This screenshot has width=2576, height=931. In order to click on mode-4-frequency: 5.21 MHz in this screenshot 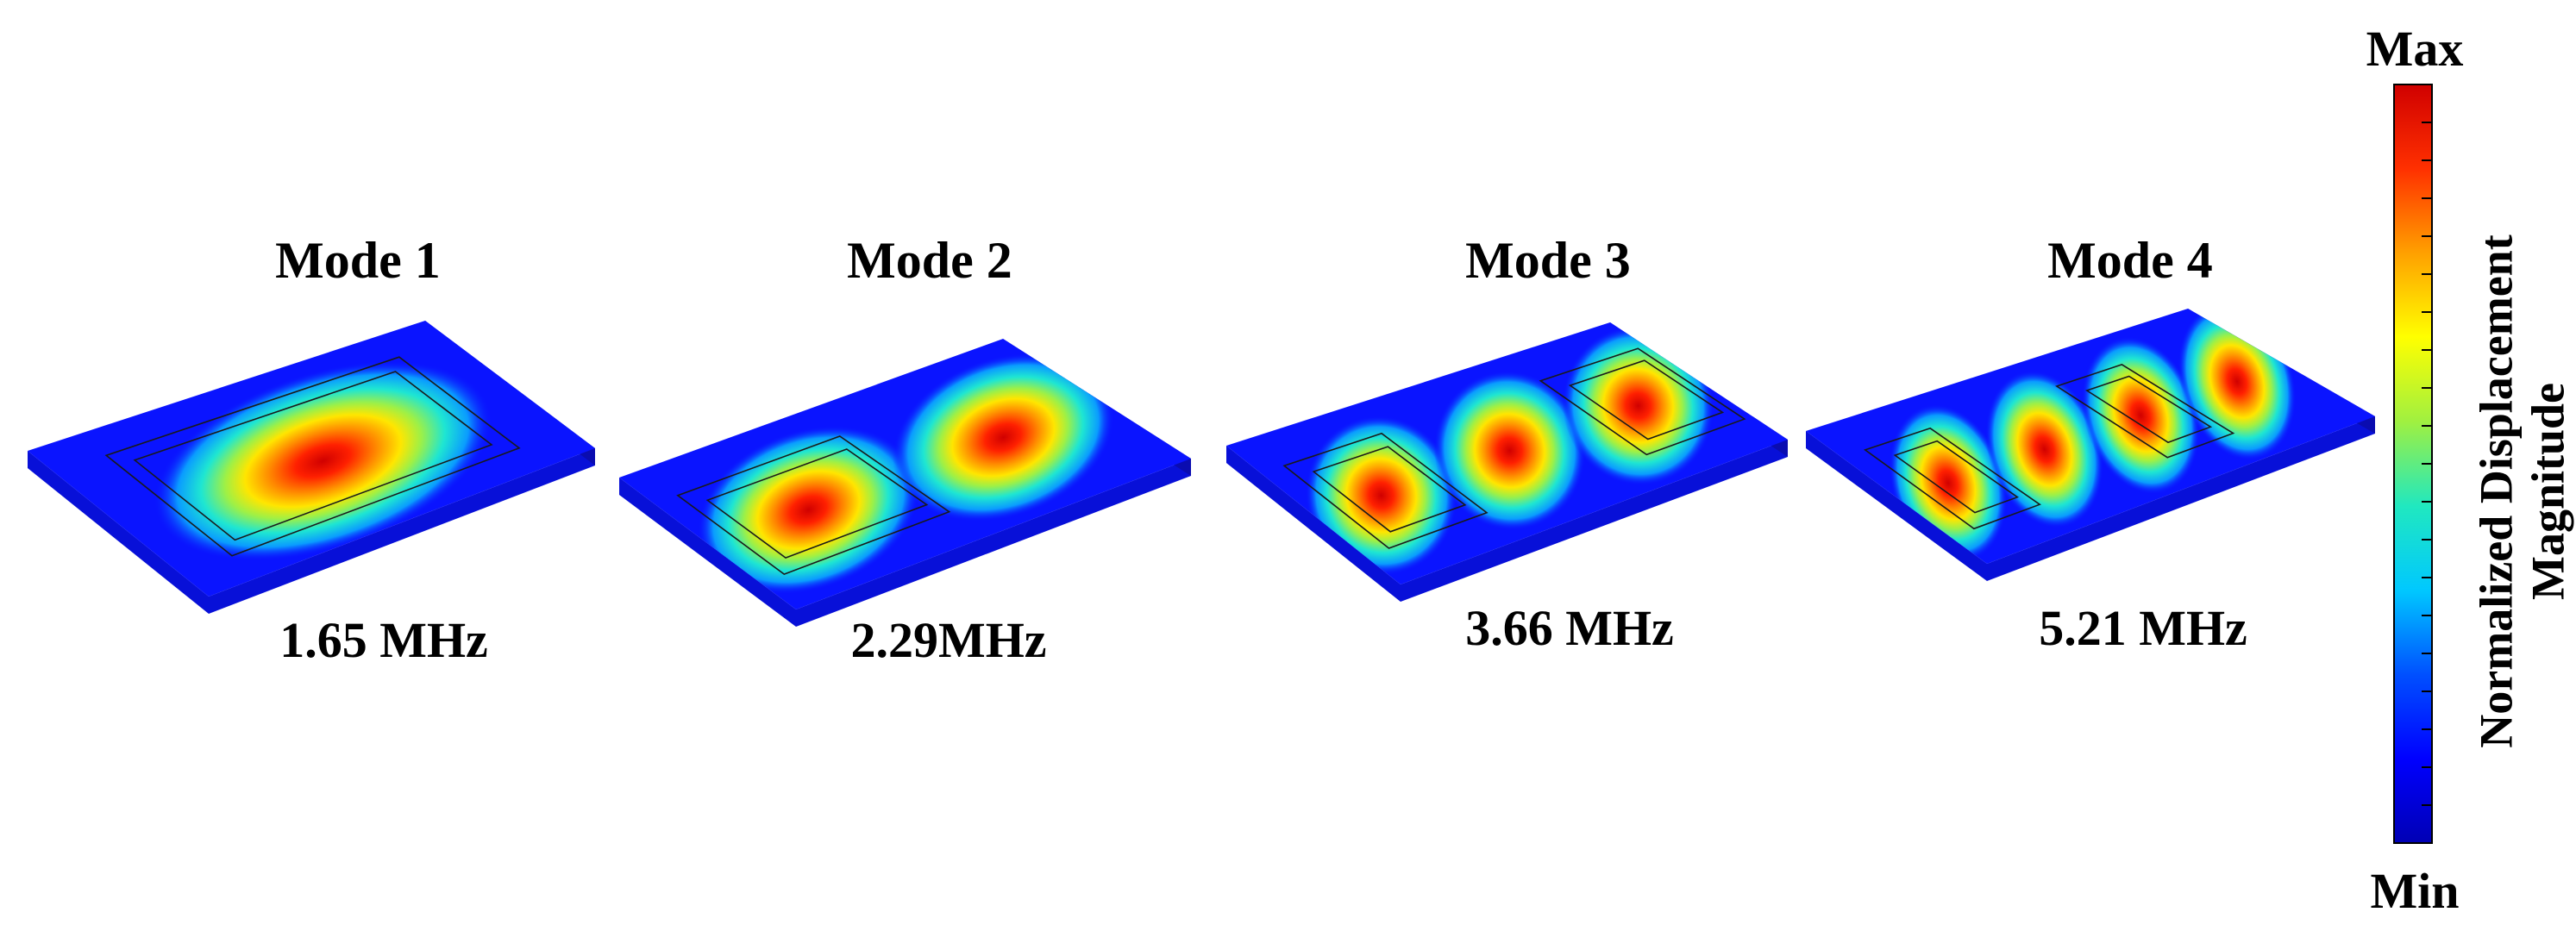, I will do `click(2143, 628)`.